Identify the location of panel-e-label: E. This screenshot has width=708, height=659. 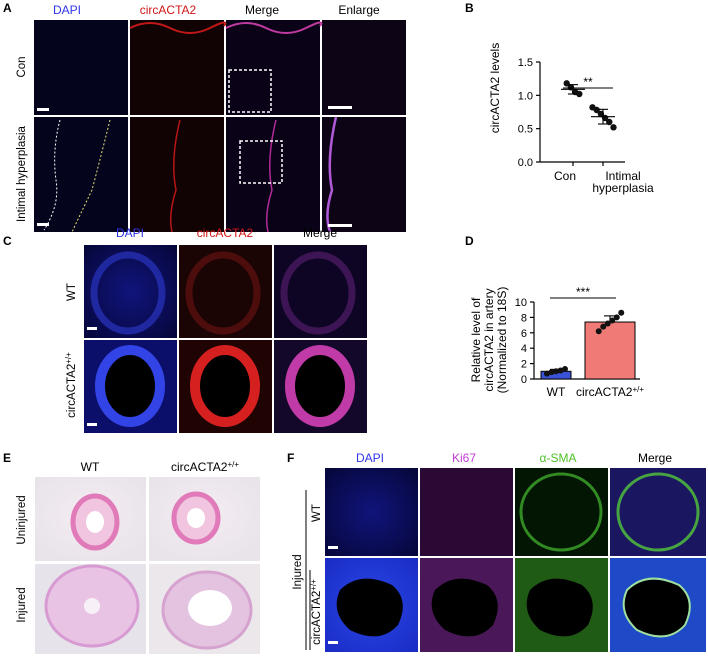
(7, 458).